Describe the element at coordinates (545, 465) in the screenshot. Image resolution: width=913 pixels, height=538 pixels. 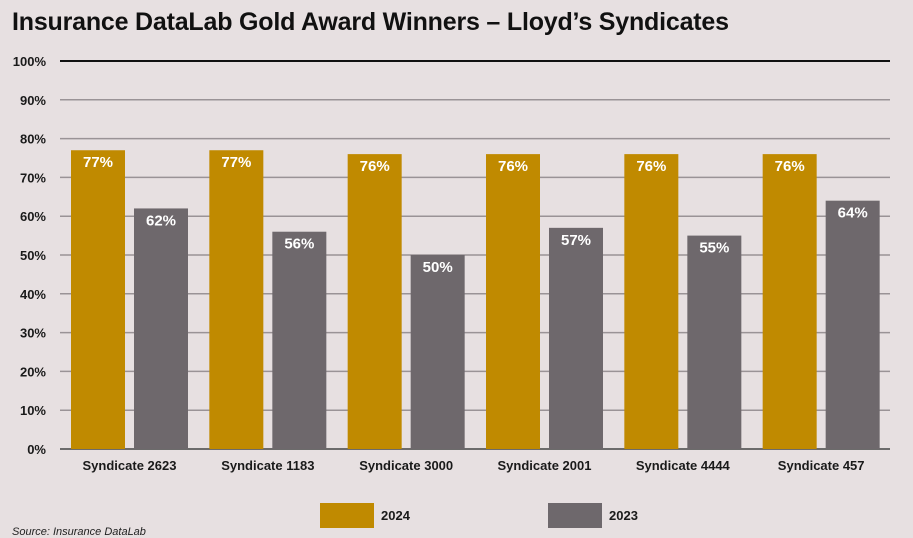
I see `x-category-label: Syndicate 2001` at that location.